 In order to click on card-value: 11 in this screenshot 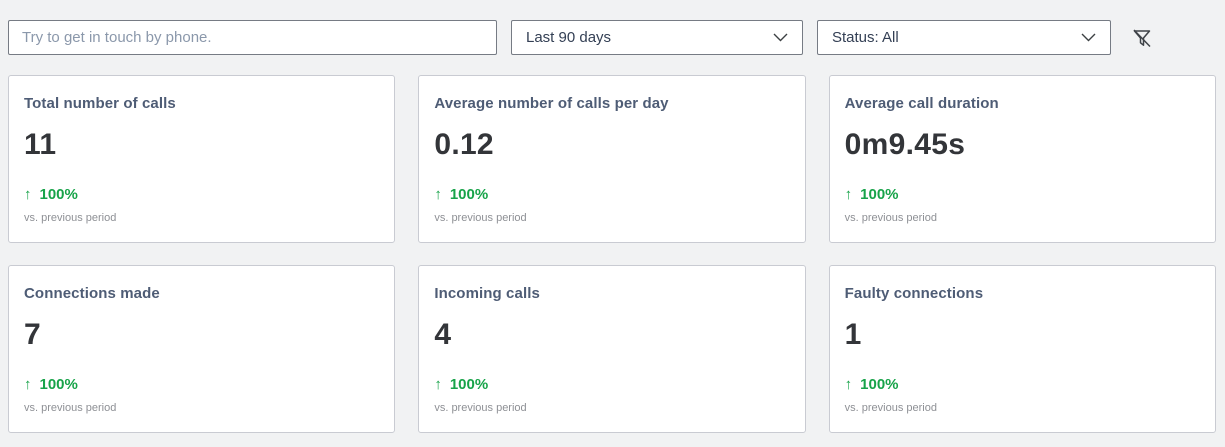, I will do `click(40, 144)`.